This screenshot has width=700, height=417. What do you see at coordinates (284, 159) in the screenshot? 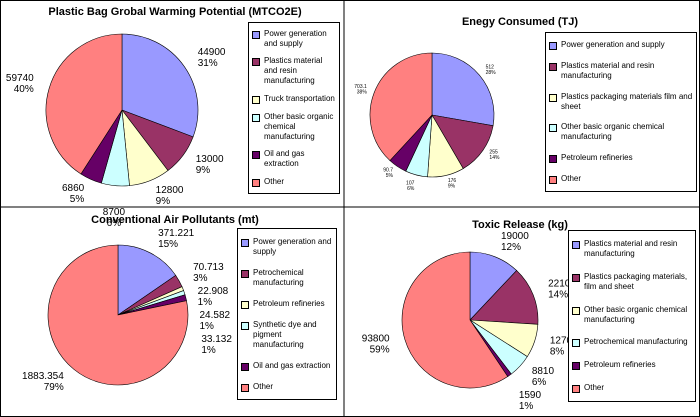
I see `legend-label: Oil and gas extraction` at bounding box center [284, 159].